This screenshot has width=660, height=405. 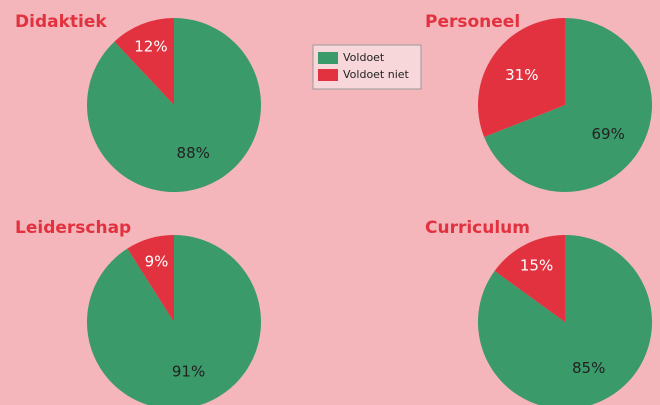 What do you see at coordinates (521, 75) in the screenshot?
I see `value-label: 31%` at bounding box center [521, 75].